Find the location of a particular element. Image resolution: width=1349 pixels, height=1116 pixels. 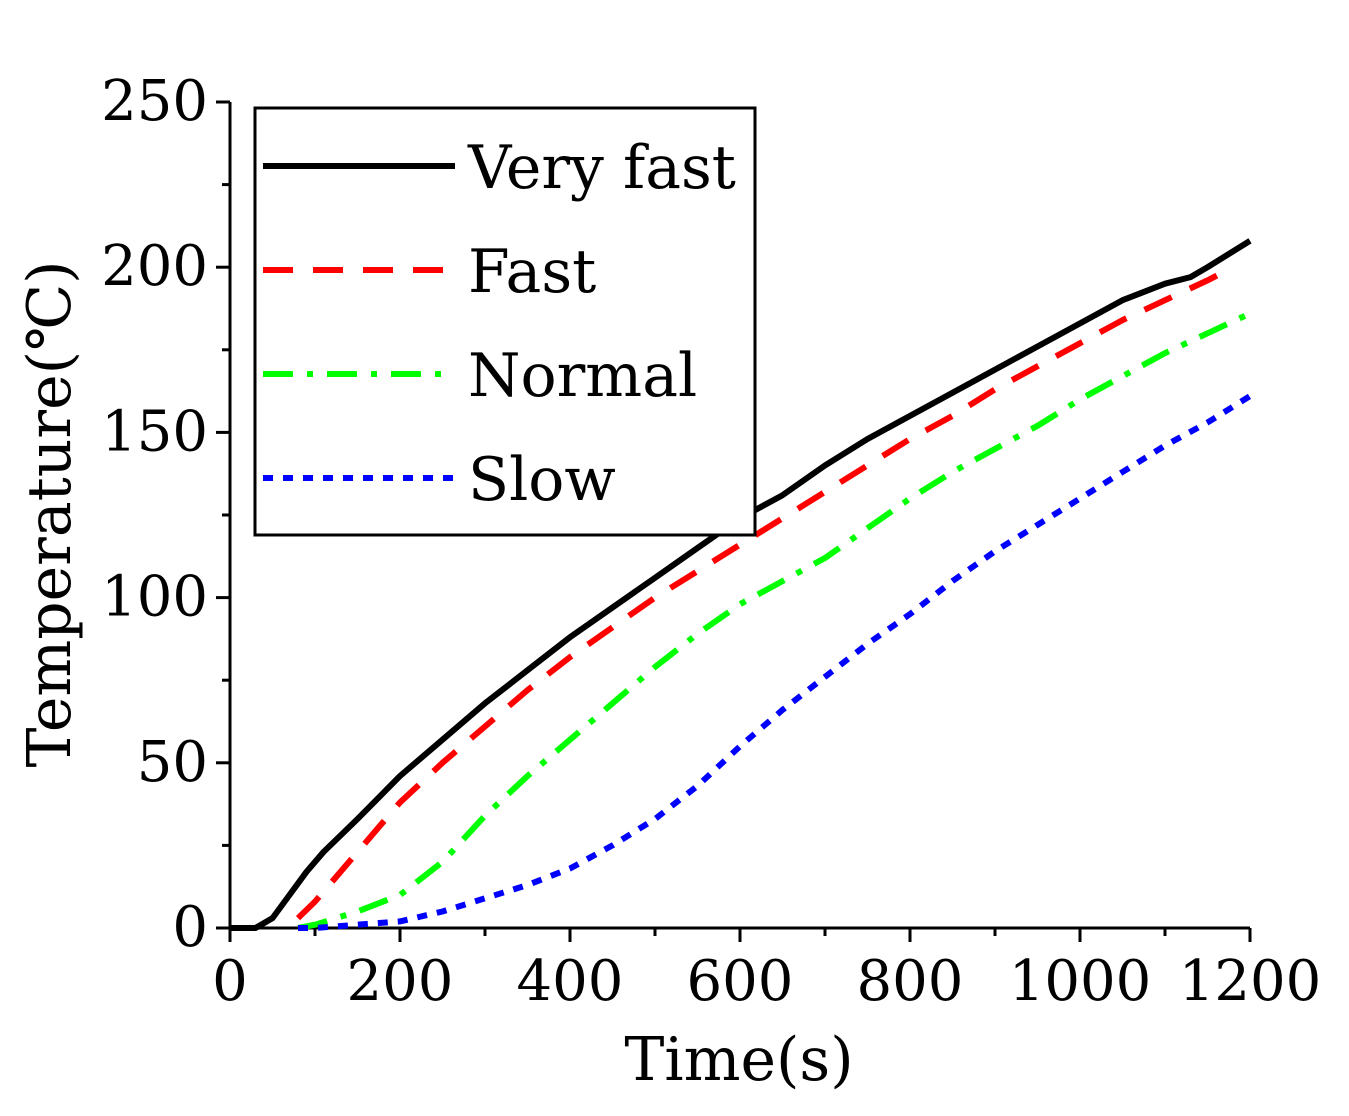

y-tick-label: 150 is located at coordinates (154, 431).